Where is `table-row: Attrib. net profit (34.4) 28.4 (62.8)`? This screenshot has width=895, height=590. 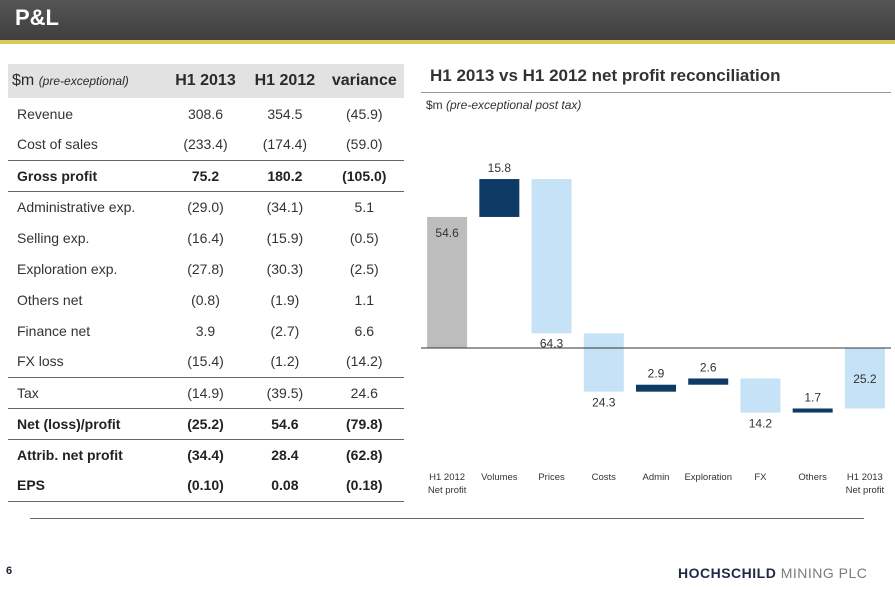
table-row: Attrib. net profit (34.4) 28.4 (62.8) is located at coordinates (206, 454).